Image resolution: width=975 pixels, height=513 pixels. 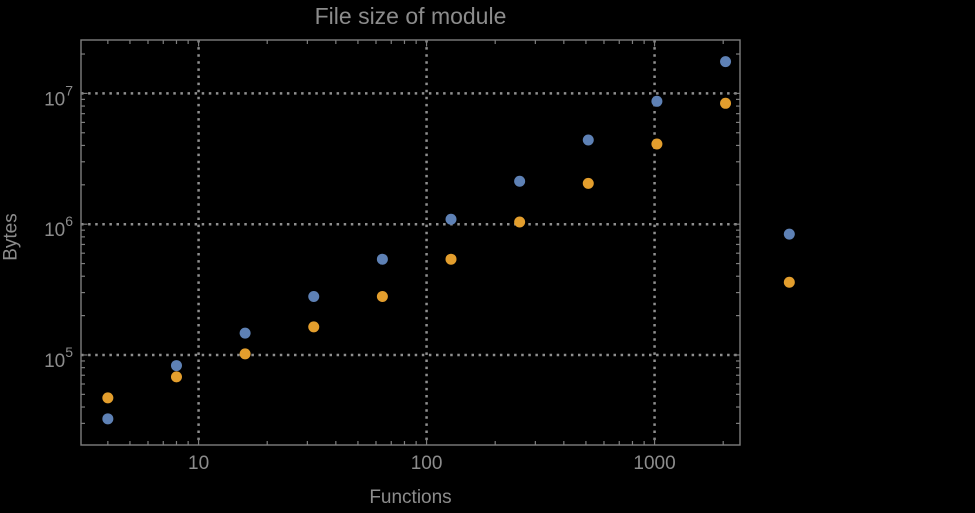 I want to click on x-tick-label: 1000, so click(x=654, y=463).